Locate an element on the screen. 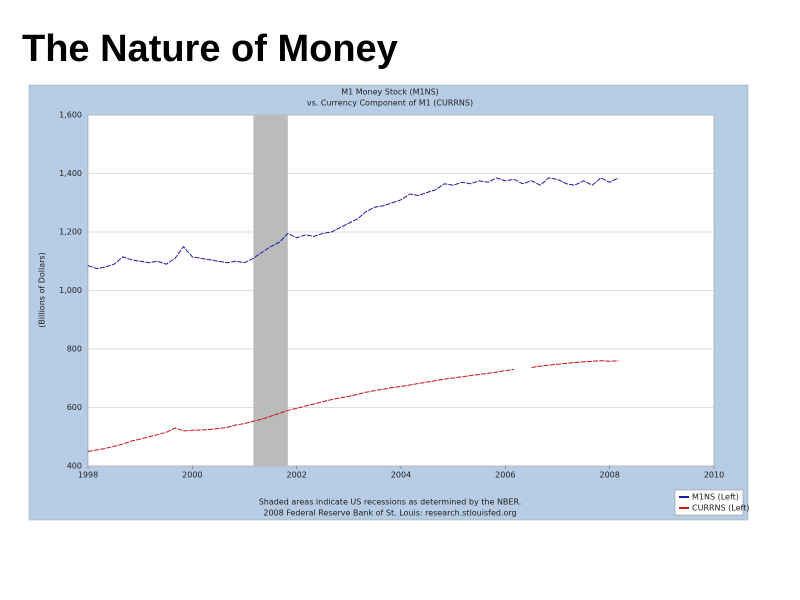 This screenshot has width=800, height=600. y-tick-label: 1,000 is located at coordinates (70, 290).